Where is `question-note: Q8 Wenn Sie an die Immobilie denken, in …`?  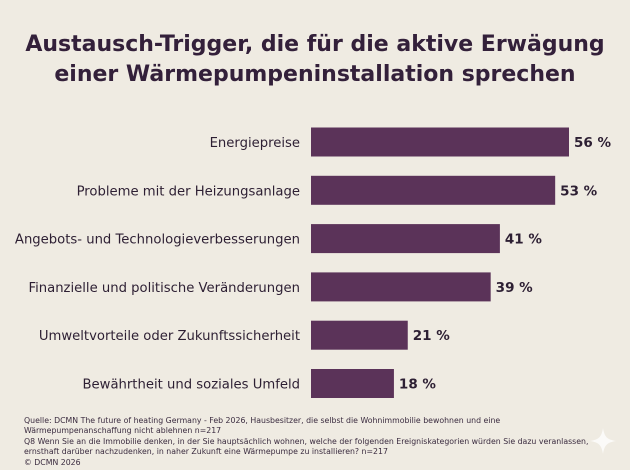
question-note: Q8 Wenn Sie an die Immobilie denken, in … is located at coordinates (306, 446).